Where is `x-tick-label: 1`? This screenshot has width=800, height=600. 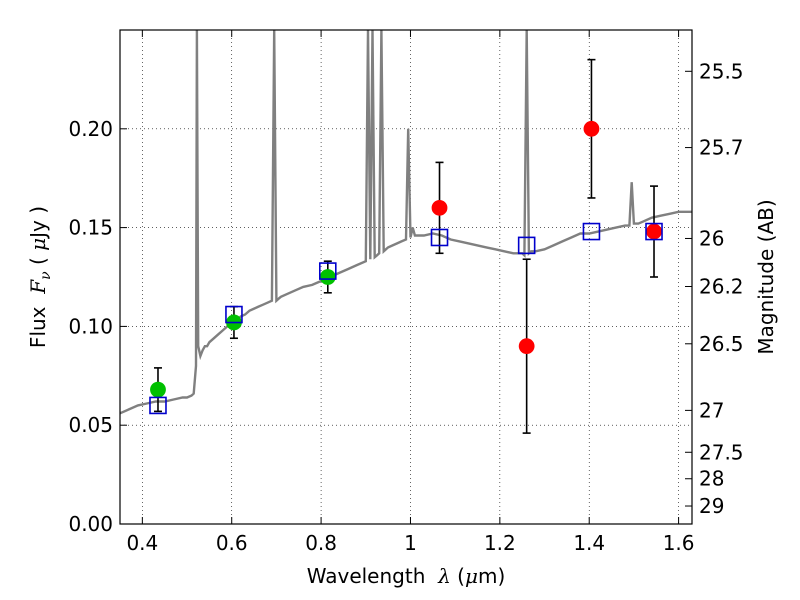 x-tick-label: 1 is located at coordinates (410, 543).